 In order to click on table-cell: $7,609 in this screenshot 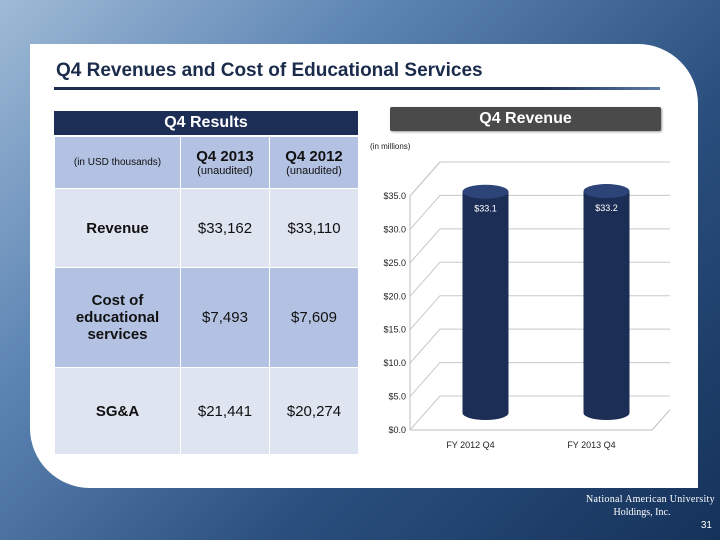, I will do `click(314, 318)`.